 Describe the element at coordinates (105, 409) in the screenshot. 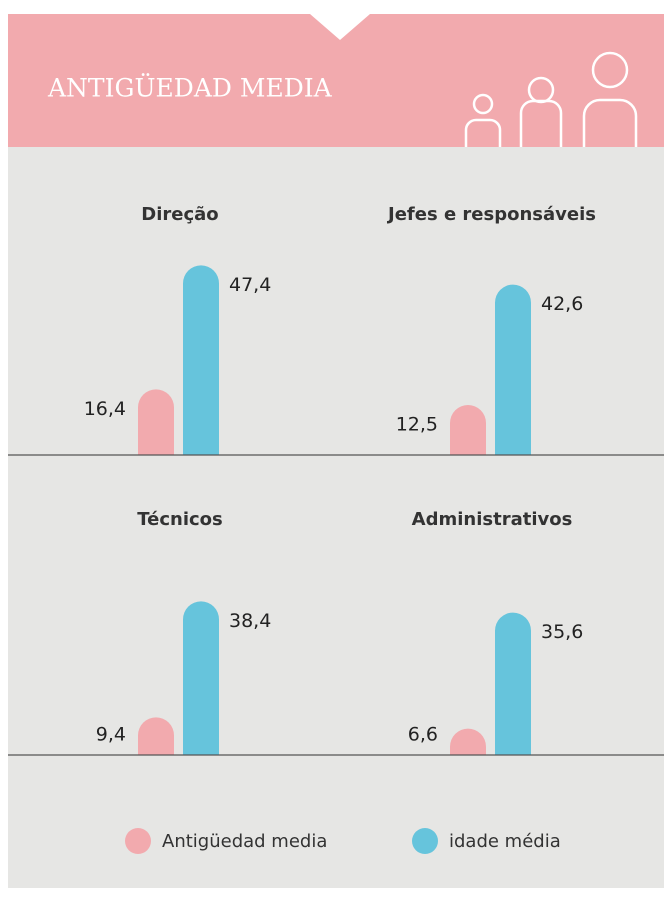

I see `value-label: 16,4` at that location.